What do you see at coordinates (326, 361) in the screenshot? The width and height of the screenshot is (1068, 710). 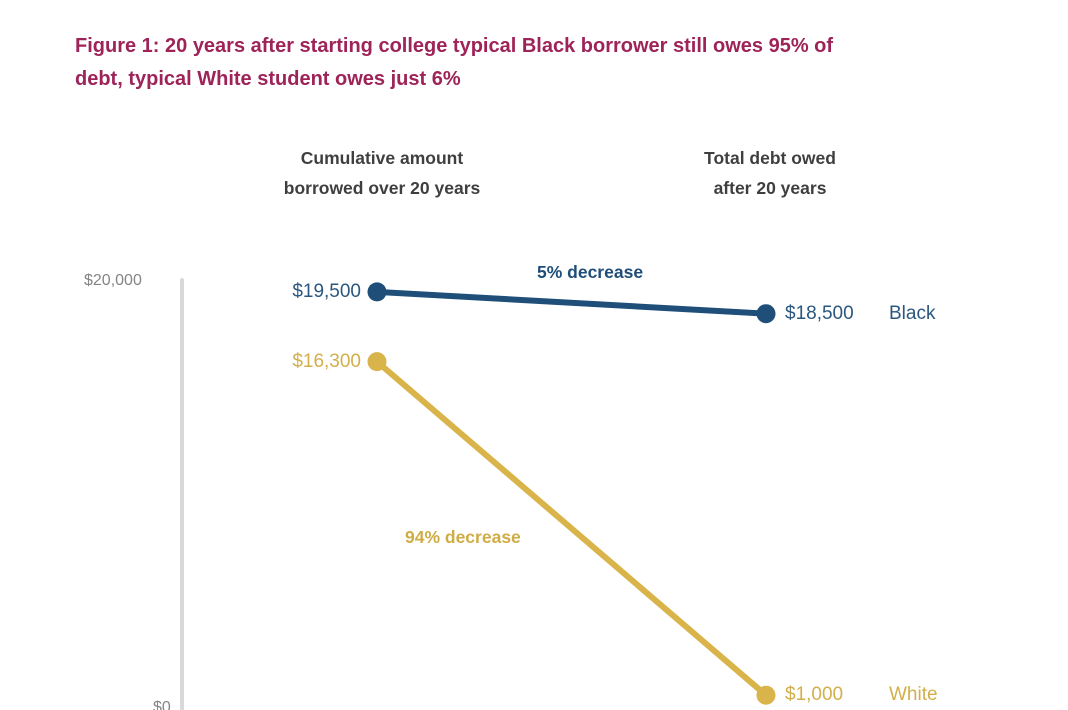 I see `white-start-value: $16,300` at bounding box center [326, 361].